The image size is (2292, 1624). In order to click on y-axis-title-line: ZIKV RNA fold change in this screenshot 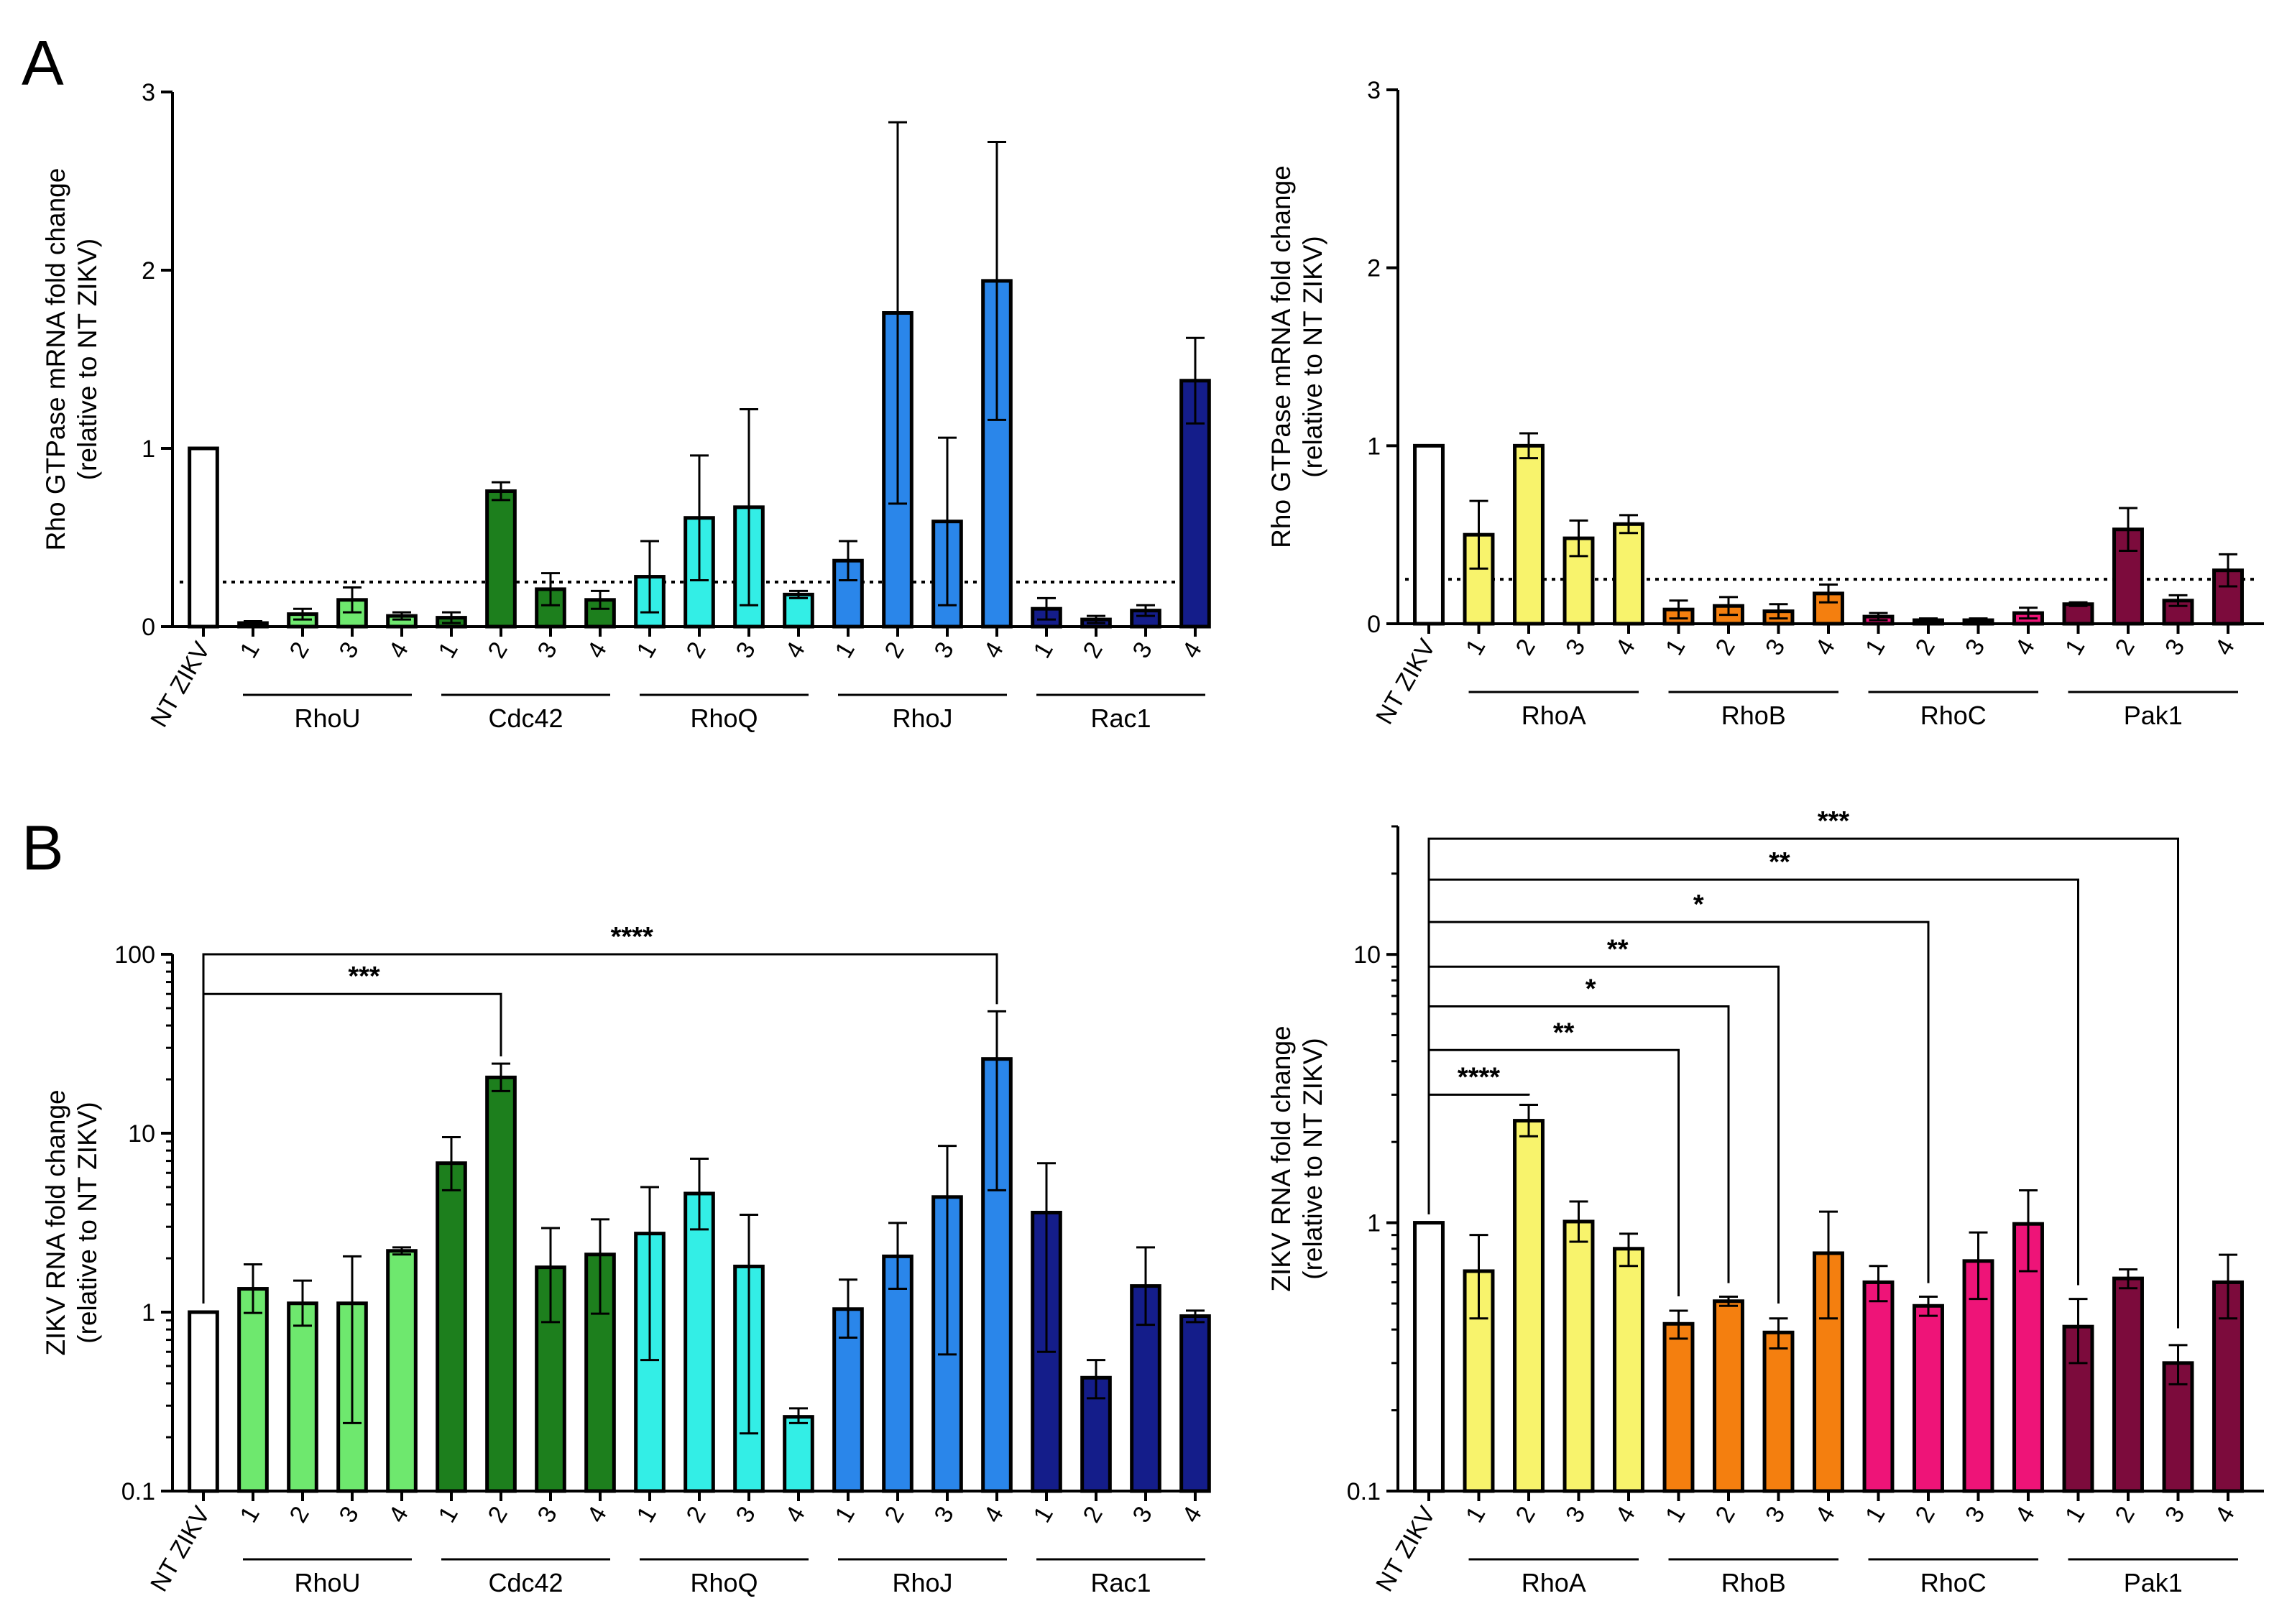, I will do `click(56, 1222)`.